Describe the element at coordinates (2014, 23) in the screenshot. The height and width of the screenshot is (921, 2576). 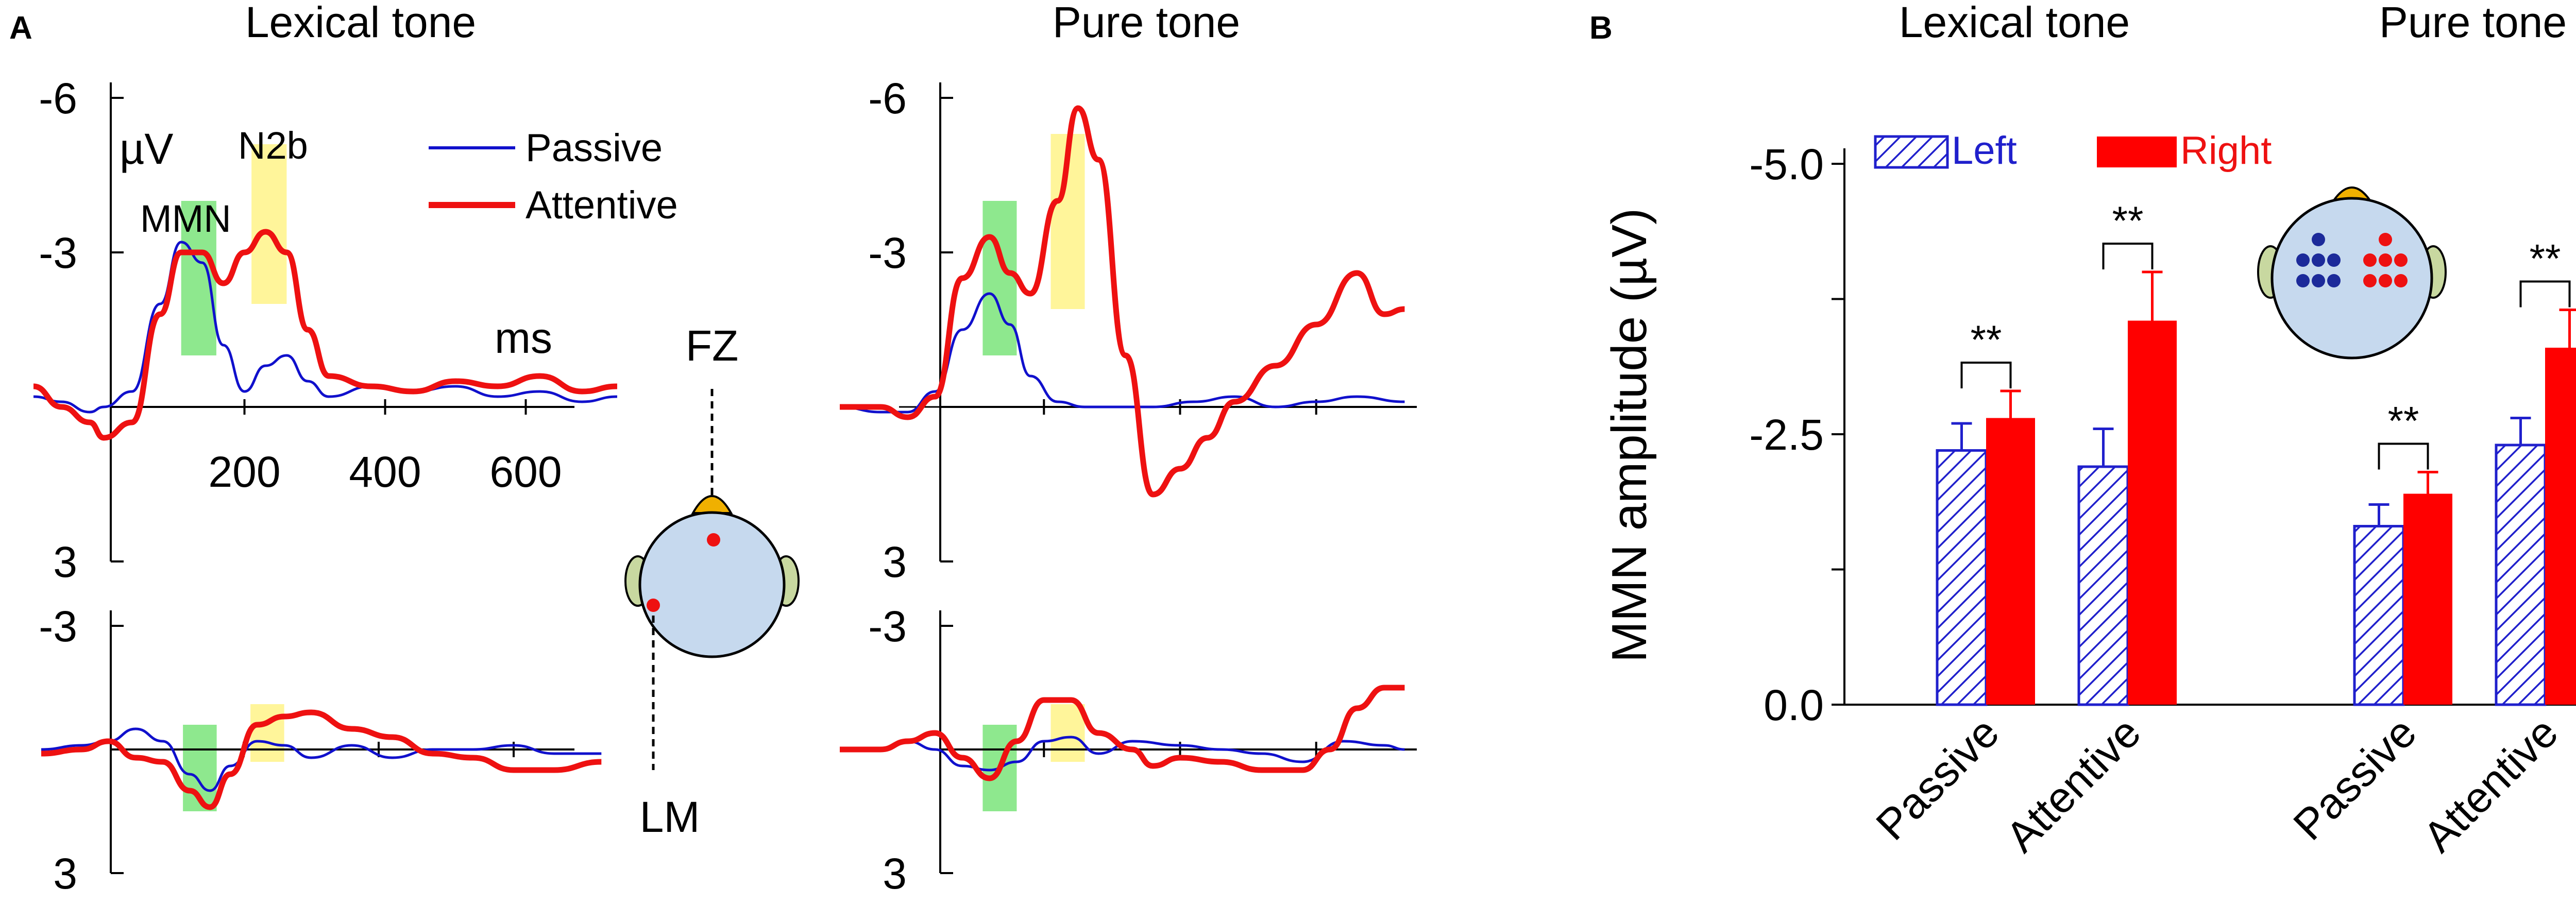
I see `lexical-tone-title-b: Lexical tone` at that location.